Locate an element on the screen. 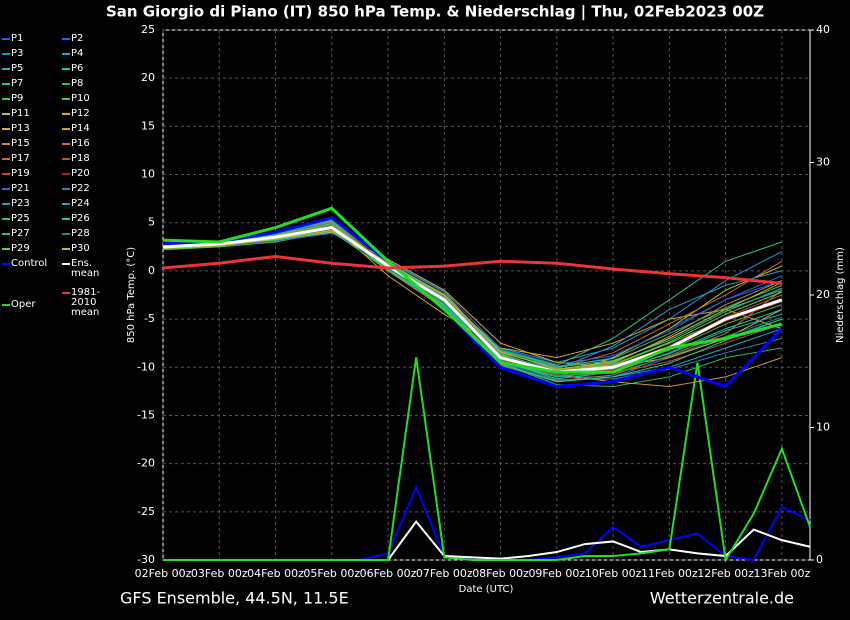  legend-label: P16 is located at coordinates (80, 143).